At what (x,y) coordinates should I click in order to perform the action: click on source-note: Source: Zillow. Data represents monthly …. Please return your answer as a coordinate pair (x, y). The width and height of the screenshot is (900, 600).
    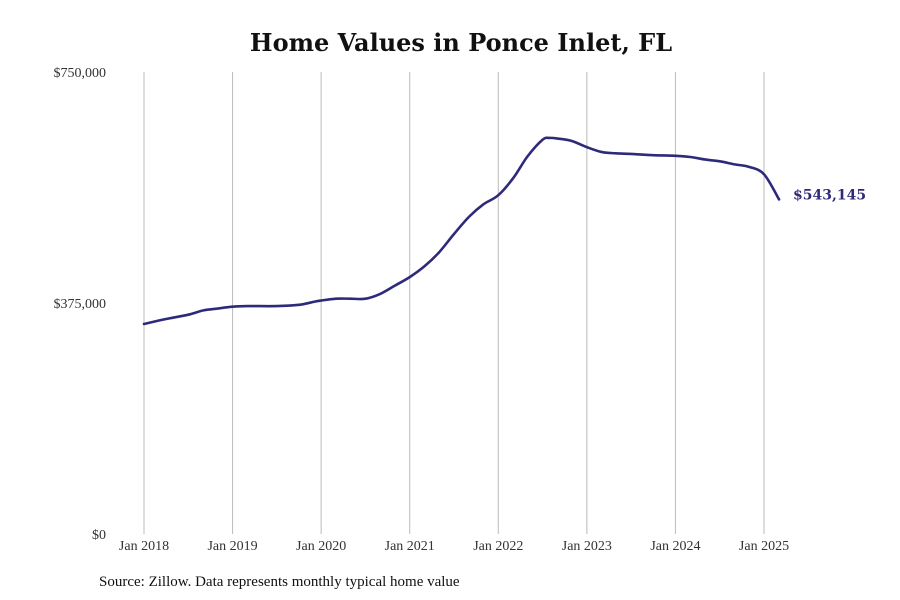
    Looking at the image, I should click on (279, 582).